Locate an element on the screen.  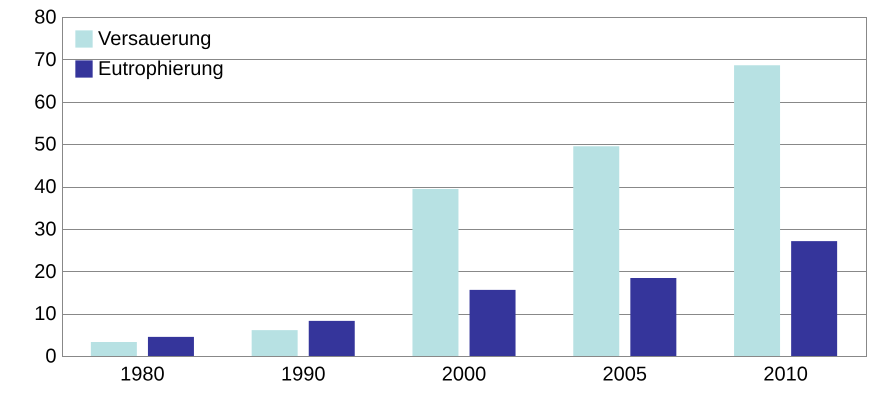
x-tick-label: 1990 is located at coordinates (303, 375).